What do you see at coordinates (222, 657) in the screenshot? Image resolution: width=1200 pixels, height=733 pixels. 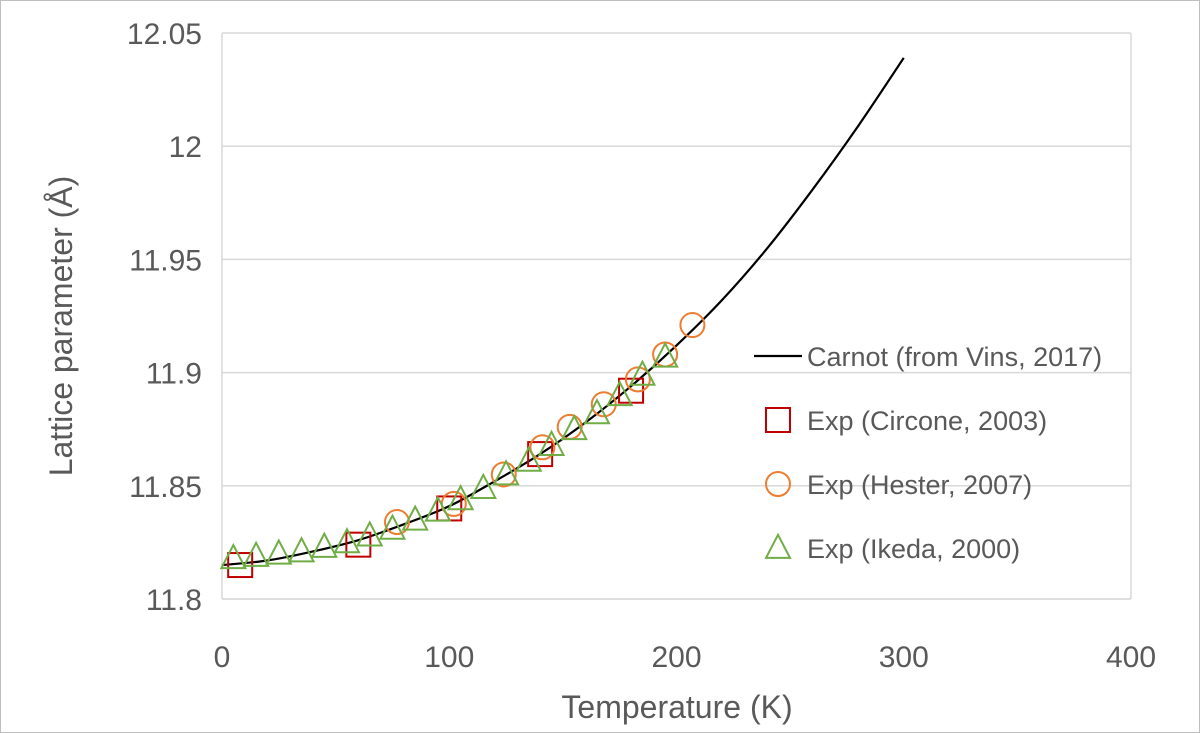 I see `x-tick-label: 0` at bounding box center [222, 657].